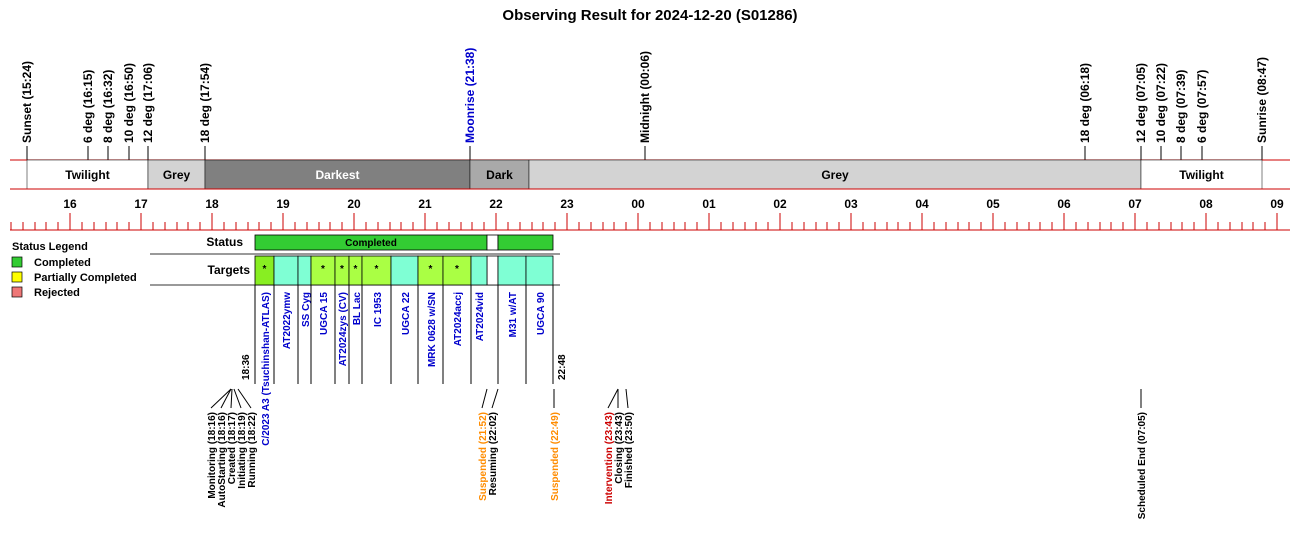  What do you see at coordinates (205, 103) in the screenshot?
I see `sky-event-label: 18 deg (17:54)` at bounding box center [205, 103].